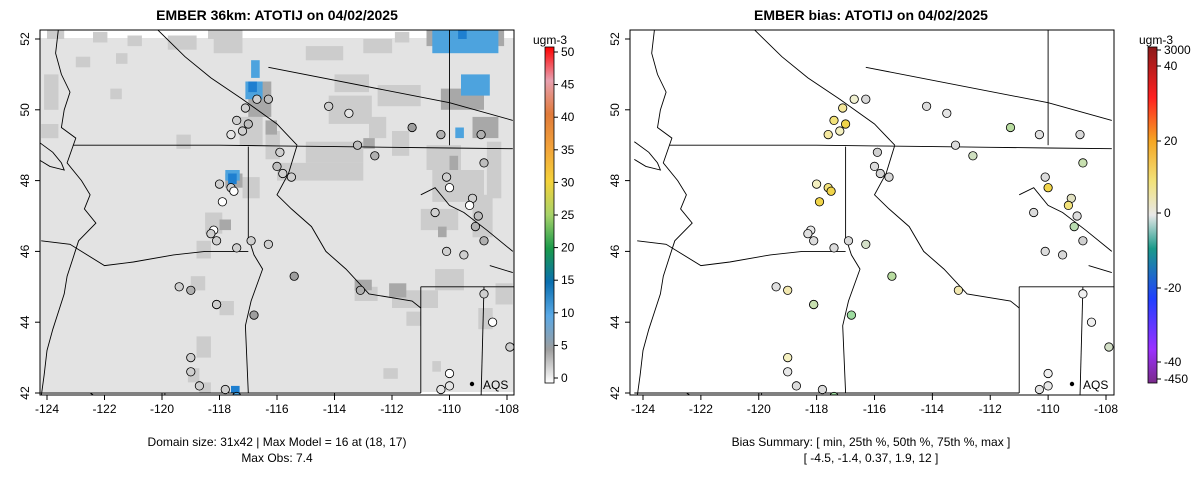  I want to click on y-tick-label: 42, so click(25, 393).